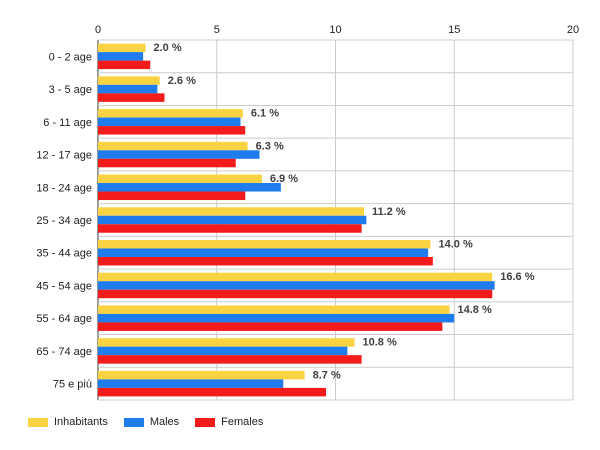 This screenshot has width=600, height=450. What do you see at coordinates (164, 422) in the screenshot?
I see `legend-label-males: Males` at bounding box center [164, 422].